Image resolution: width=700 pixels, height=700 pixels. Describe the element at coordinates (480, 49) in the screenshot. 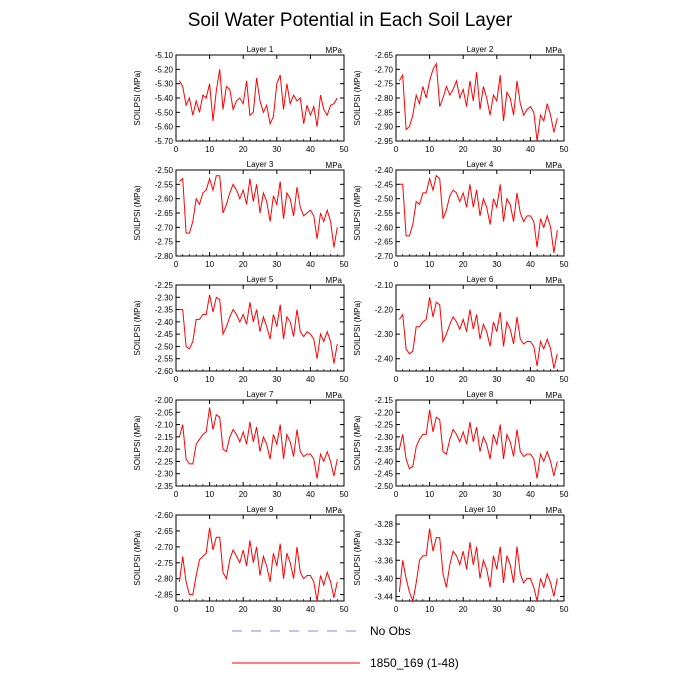

I see `panel-title: Layer 2` at that location.